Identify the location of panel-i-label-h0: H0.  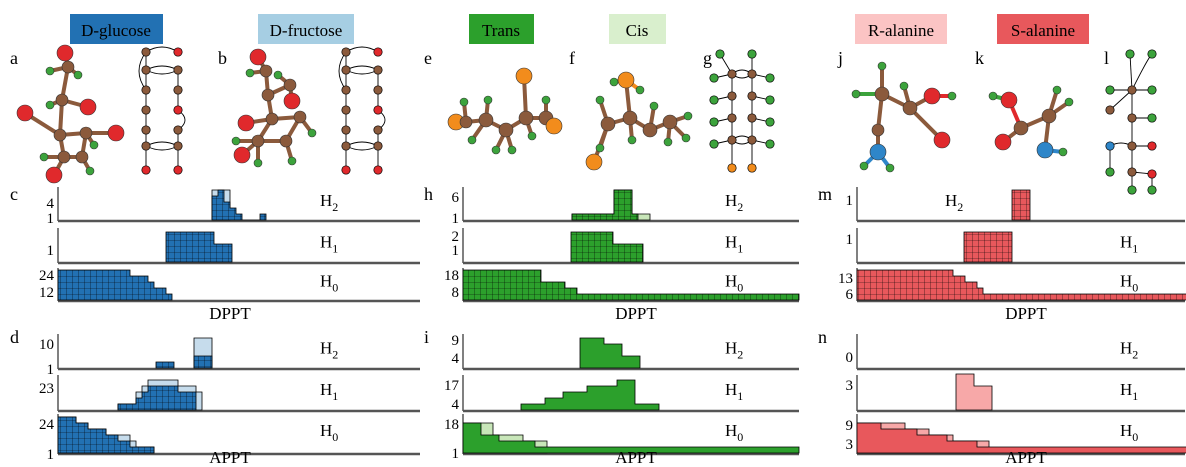
(734, 432).